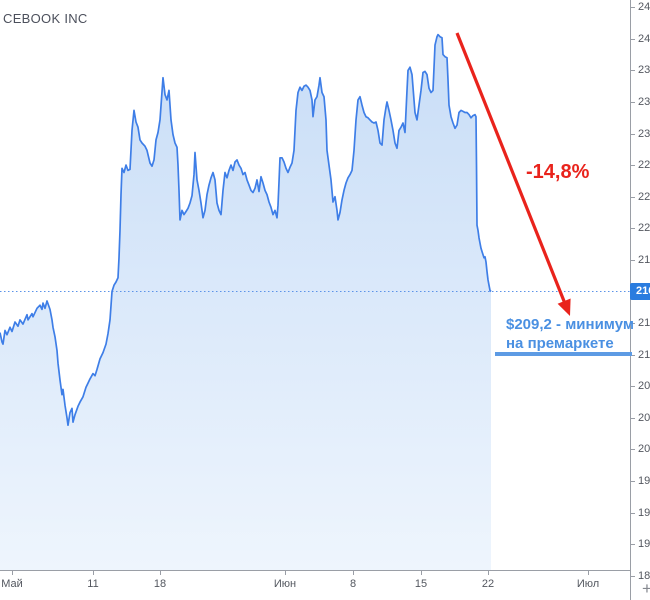  I want to click on price-axis-label: 198, so click(644, 481).